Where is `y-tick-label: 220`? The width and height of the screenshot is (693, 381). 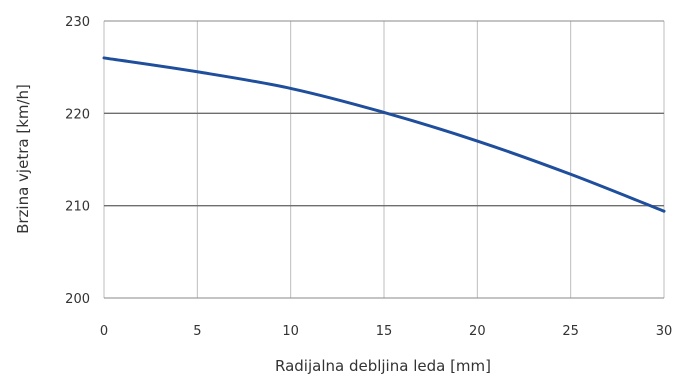 y-tick-label: 220 is located at coordinates (77, 114).